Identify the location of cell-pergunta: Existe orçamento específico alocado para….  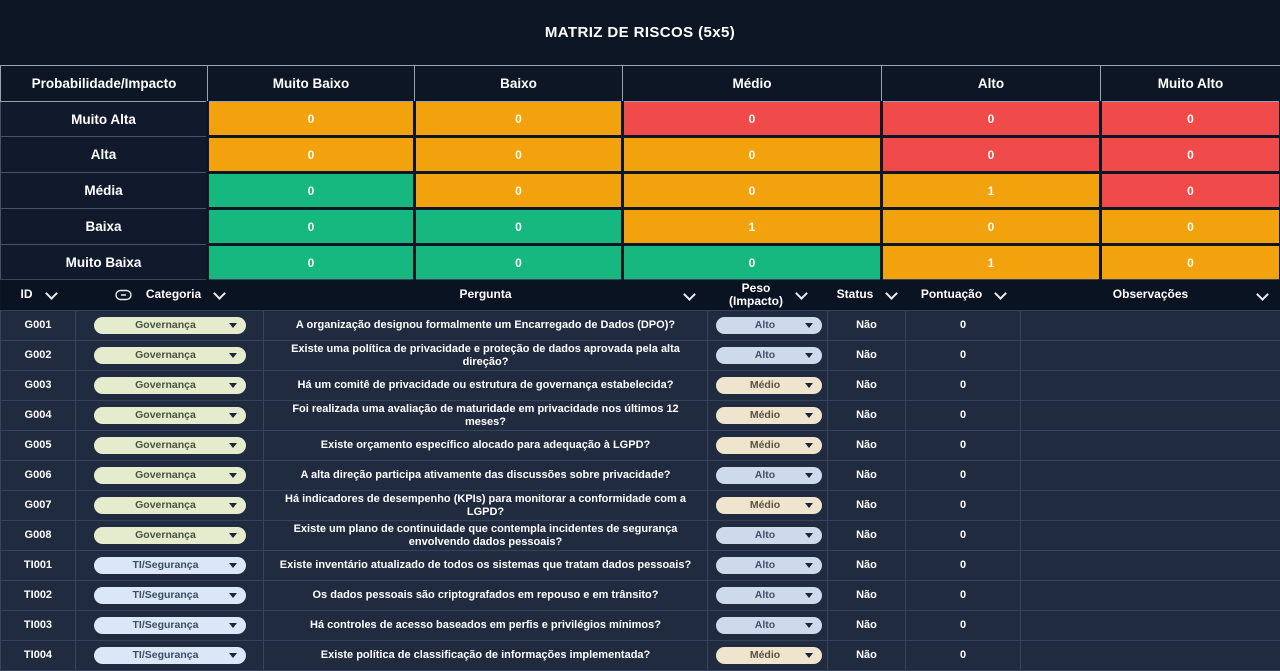
(486, 446).